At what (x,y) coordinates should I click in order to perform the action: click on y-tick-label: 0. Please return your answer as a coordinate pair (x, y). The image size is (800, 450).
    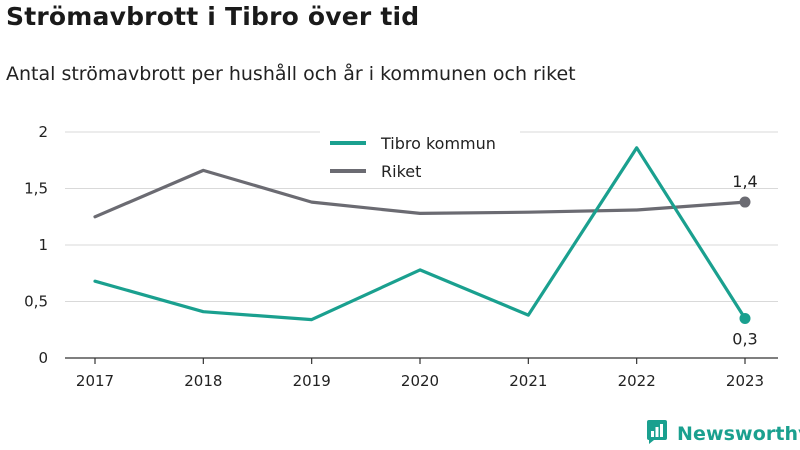
    Looking at the image, I should click on (43, 358).